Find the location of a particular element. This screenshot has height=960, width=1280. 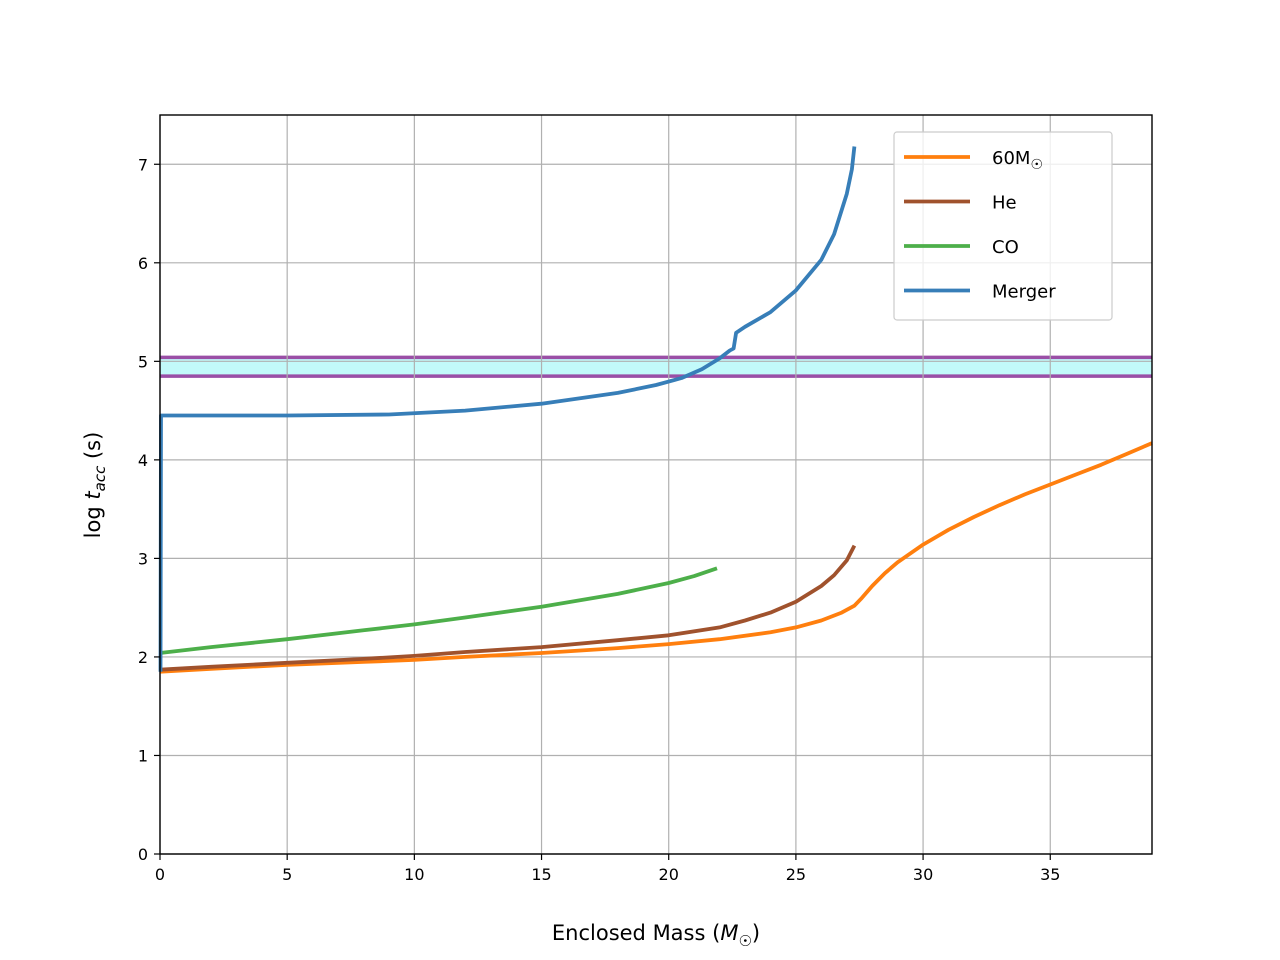

legend: 60M☉ He CO Merger is located at coordinates (1003, 226).